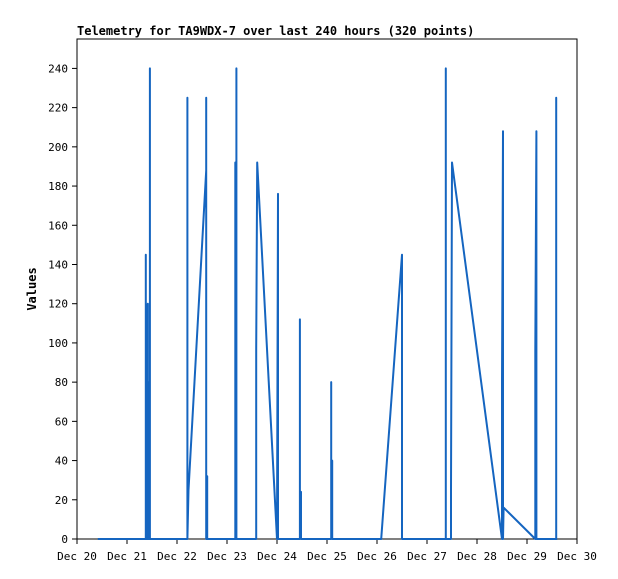 The height and width of the screenshot is (579, 618). What do you see at coordinates (58, 147) in the screenshot?
I see `y-tick-label: 200` at bounding box center [58, 147].